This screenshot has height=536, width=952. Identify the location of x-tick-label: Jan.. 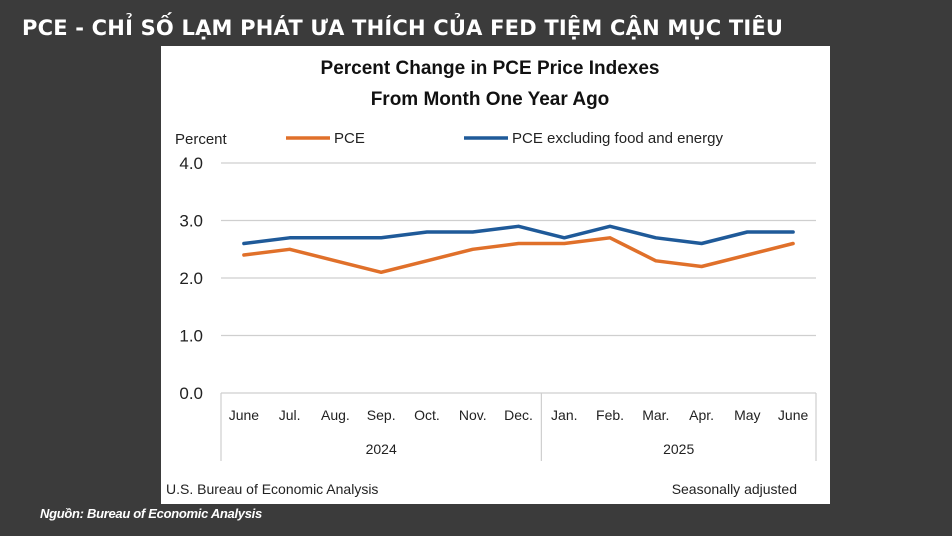
(564, 415).